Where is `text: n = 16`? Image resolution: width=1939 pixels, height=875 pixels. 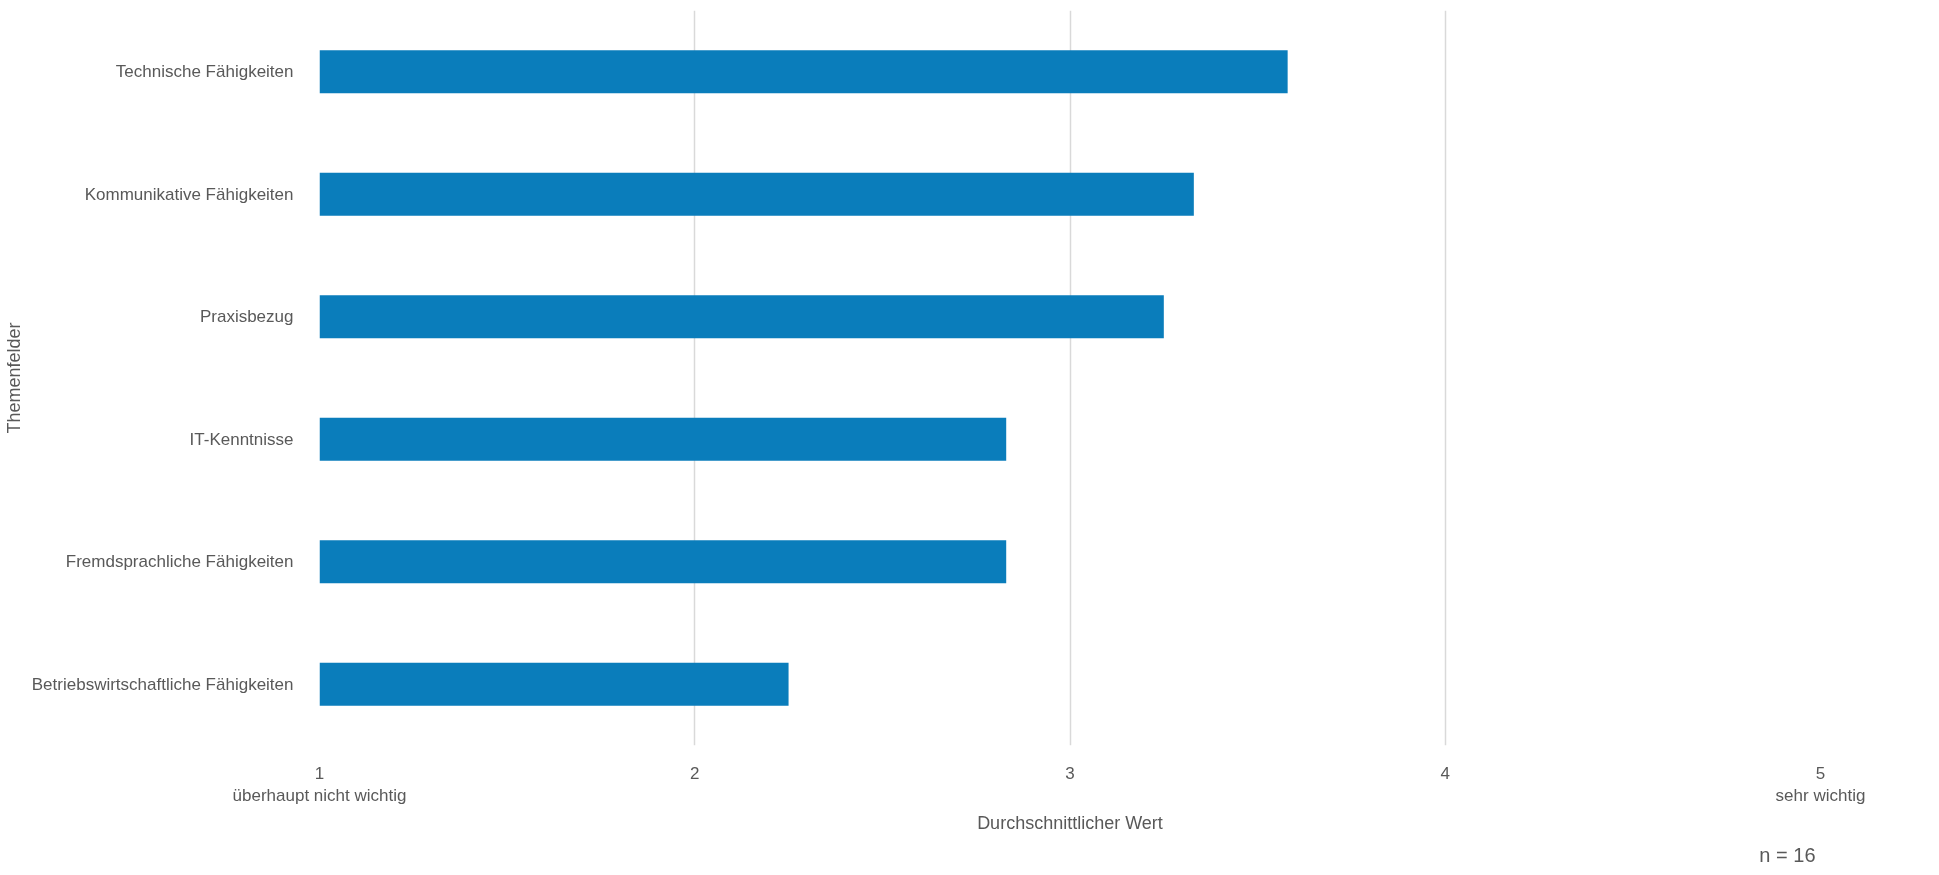
text: n = 16 is located at coordinates (1787, 854).